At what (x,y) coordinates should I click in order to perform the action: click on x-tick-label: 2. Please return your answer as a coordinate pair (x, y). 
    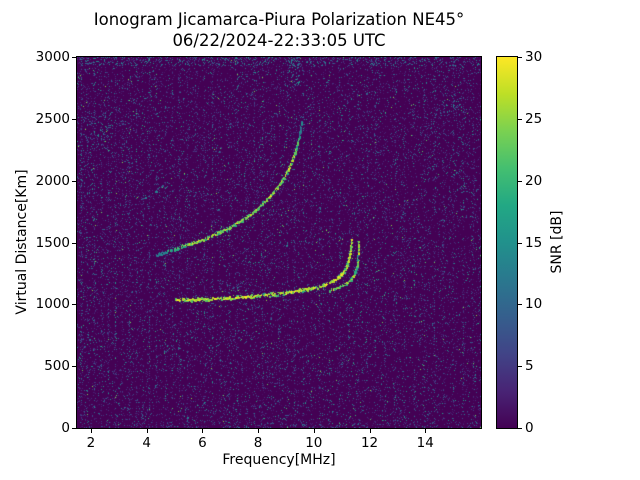
    Looking at the image, I should click on (91, 443).